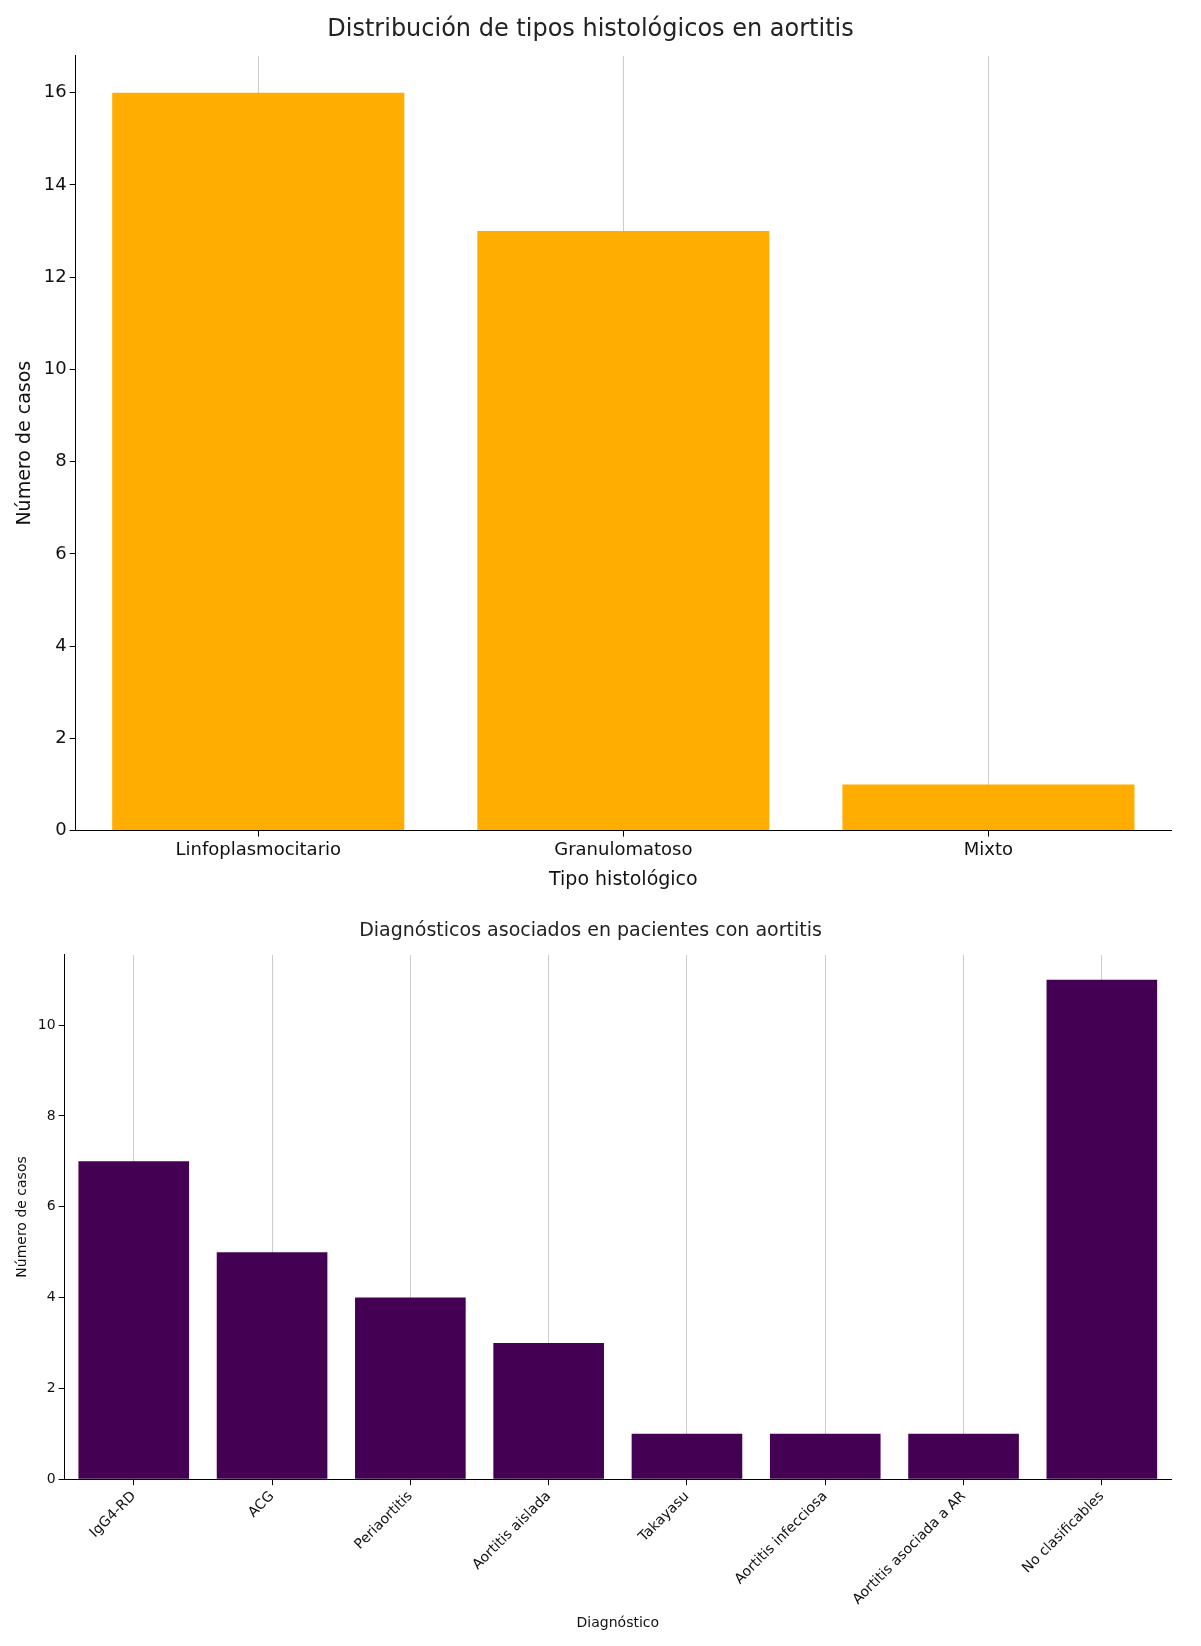 Image resolution: width=1201 pixels, height=1646 pixels. I want to click on y-tick-label: 12, so click(55, 275).